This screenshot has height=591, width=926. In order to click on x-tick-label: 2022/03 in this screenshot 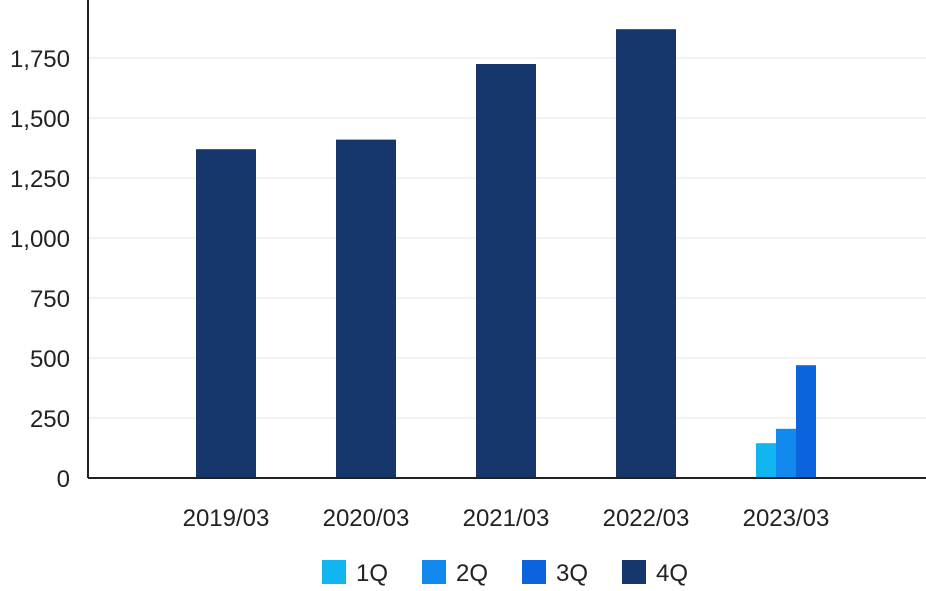, I will do `click(646, 518)`.